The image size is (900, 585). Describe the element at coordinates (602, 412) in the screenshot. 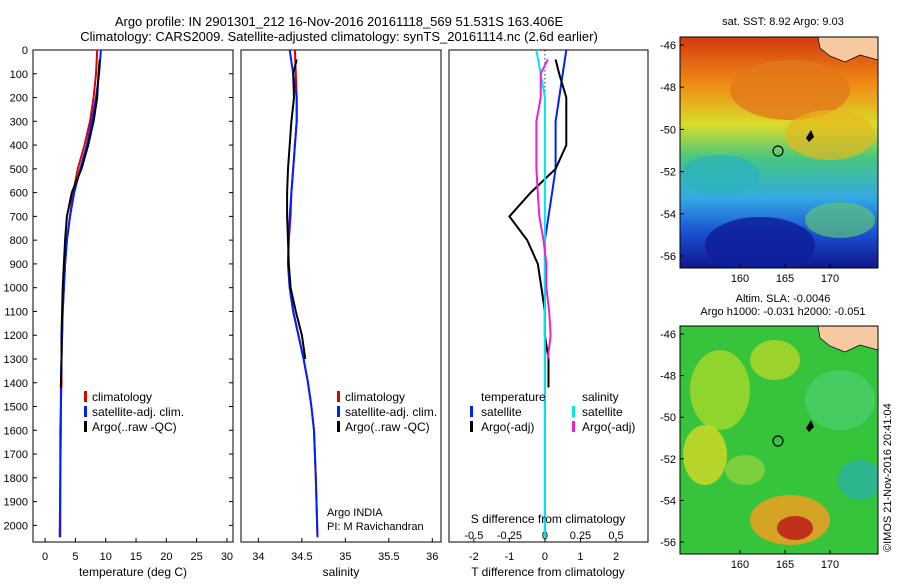

I see `legend-text-s-satellite: satellite` at that location.